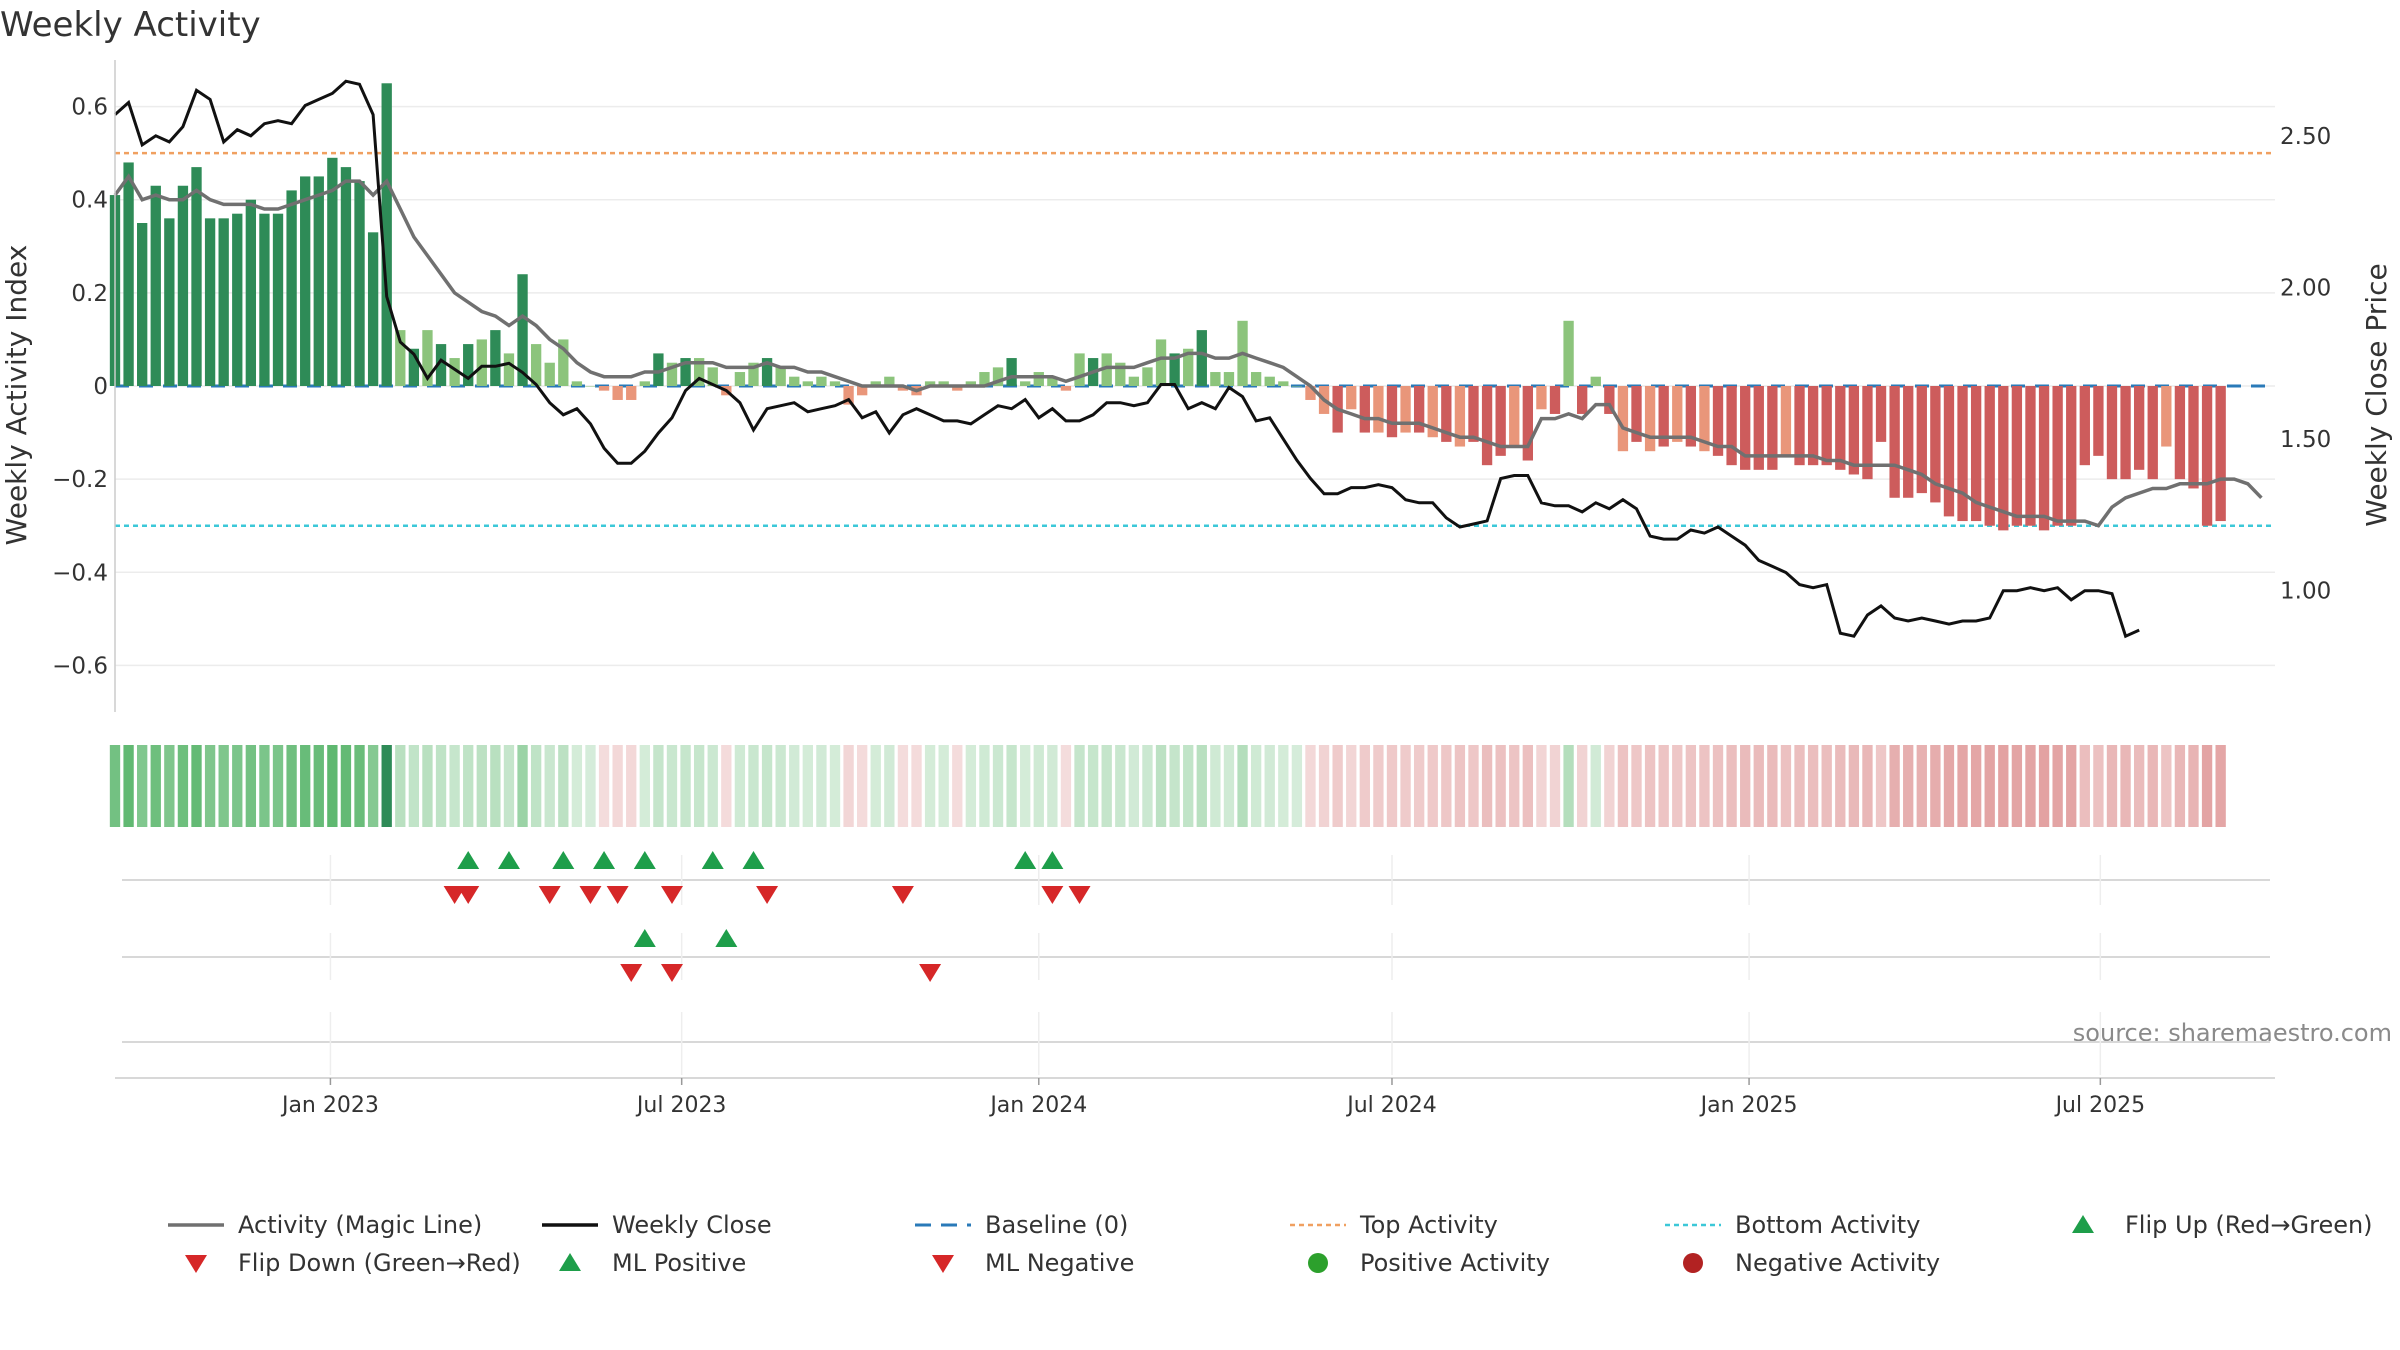 Image resolution: width=2400 pixels, height=1350 pixels. I want to click on y-left-tick-label: −0.6, so click(80, 666).